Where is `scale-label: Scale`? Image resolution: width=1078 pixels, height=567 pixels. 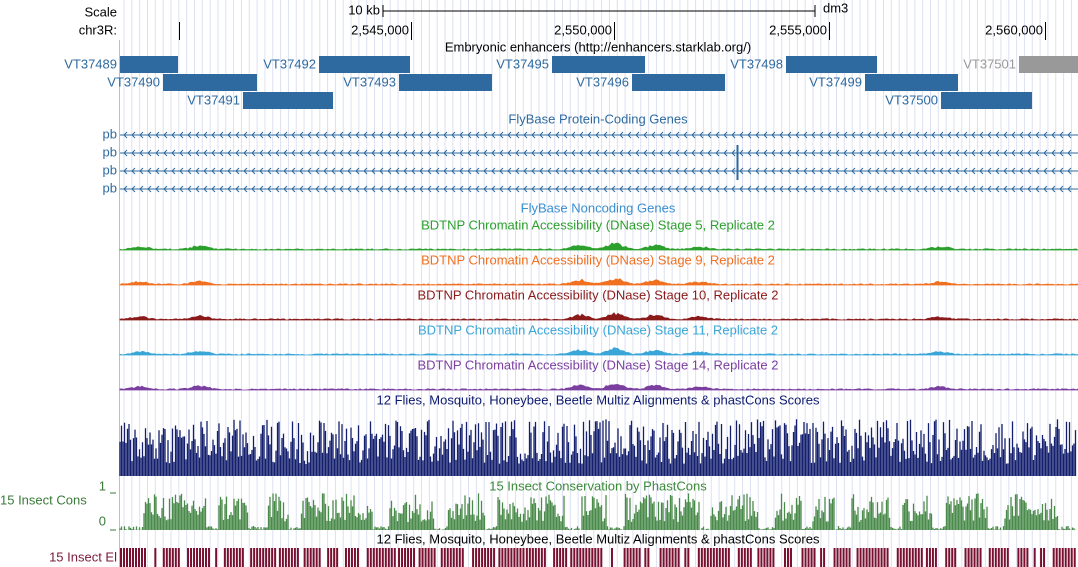
scale-label: Scale is located at coordinates (100, 11).